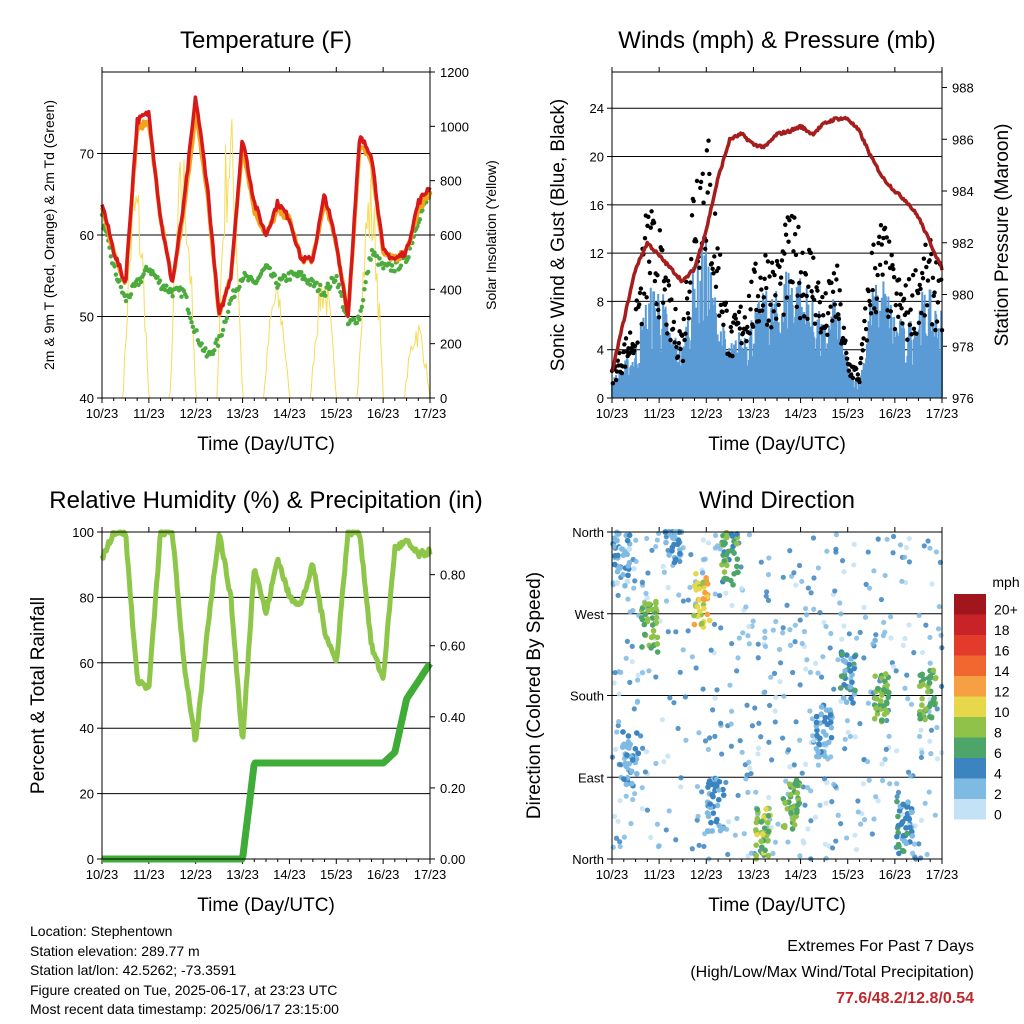  Describe the element at coordinates (454, 72) in the screenshot. I see `y-right-tick-label: 1200` at that location.